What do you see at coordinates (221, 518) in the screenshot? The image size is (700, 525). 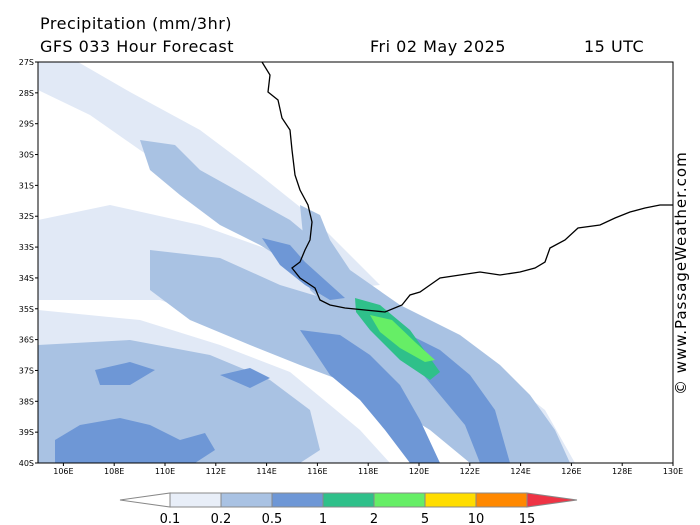 I see `legend-label: 0.2` at bounding box center [221, 518].